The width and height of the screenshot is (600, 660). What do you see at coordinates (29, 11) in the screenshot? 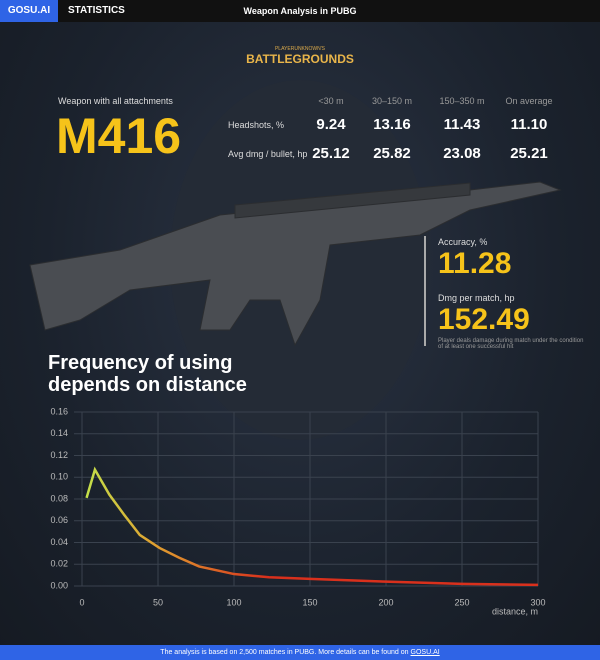
I see `brand: GOSU.AI` at bounding box center [29, 11].